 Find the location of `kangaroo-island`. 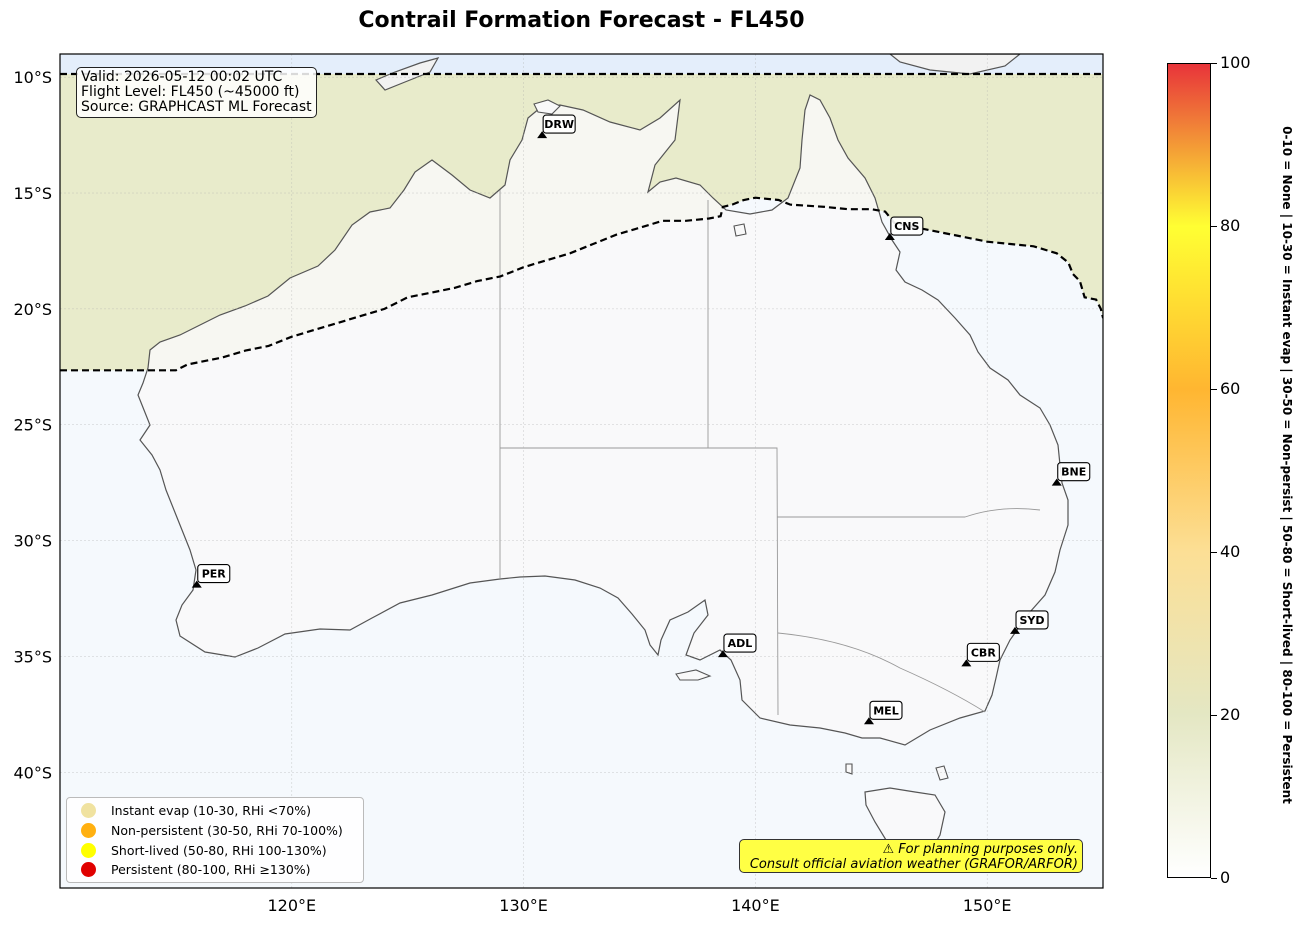

kangaroo-island is located at coordinates (693, 675).